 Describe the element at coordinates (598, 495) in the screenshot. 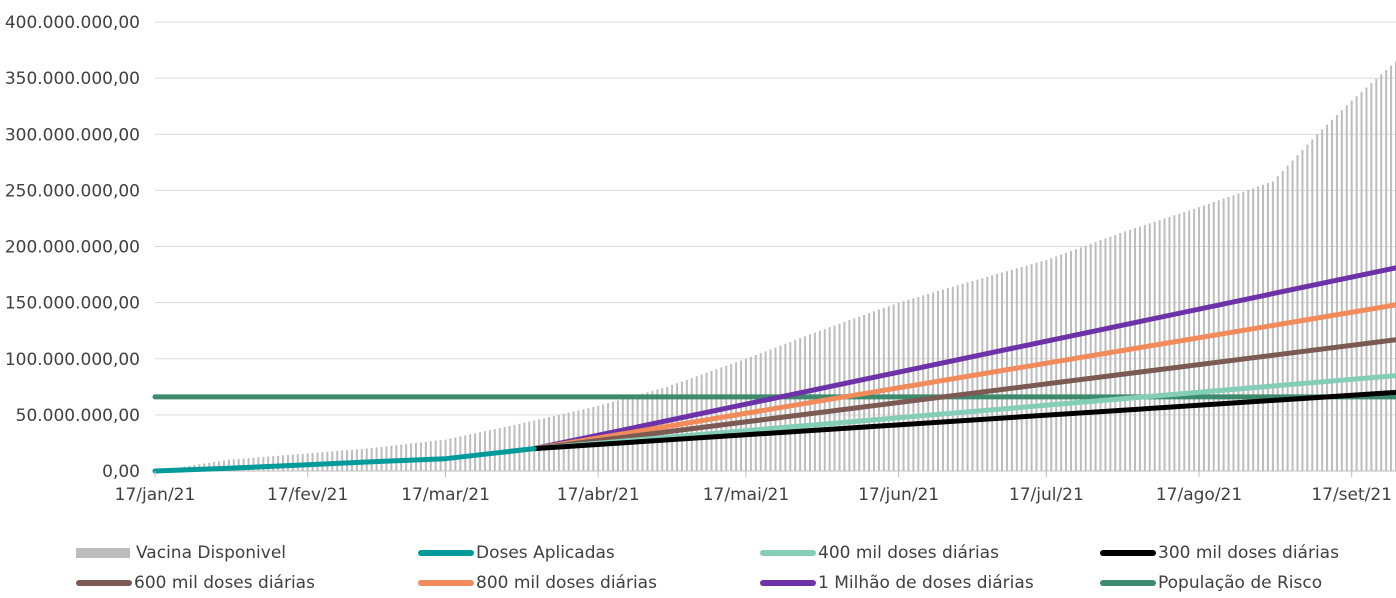

I see `x-tick-label: 17/abr/21` at that location.